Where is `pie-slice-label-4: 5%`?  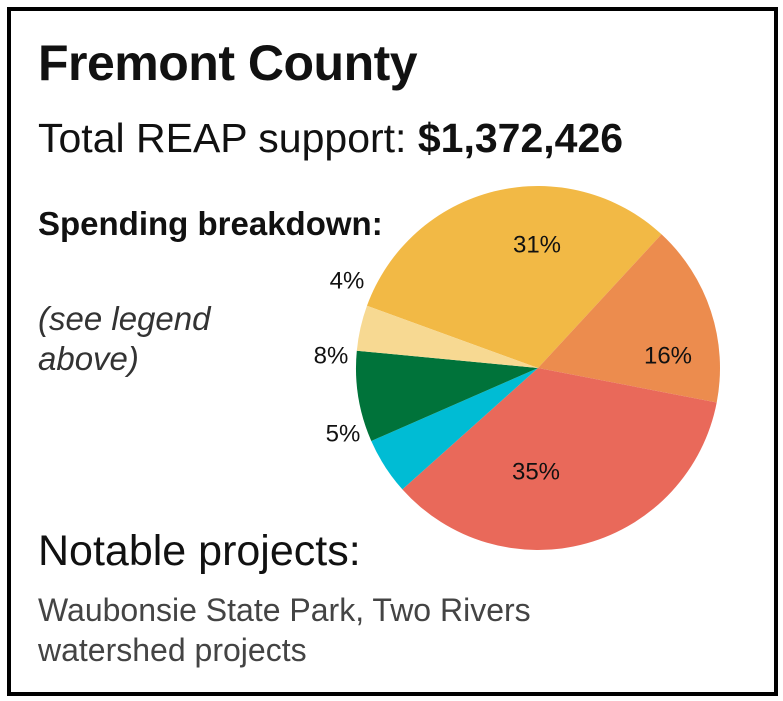 pie-slice-label-4: 5% is located at coordinates (343, 433).